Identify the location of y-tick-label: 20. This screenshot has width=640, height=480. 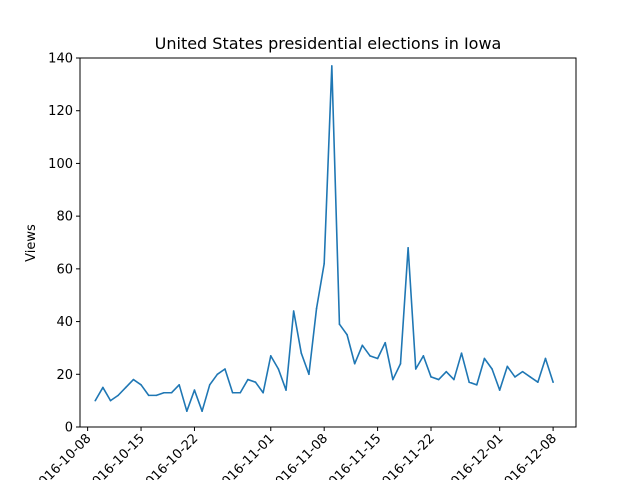
(64, 375).